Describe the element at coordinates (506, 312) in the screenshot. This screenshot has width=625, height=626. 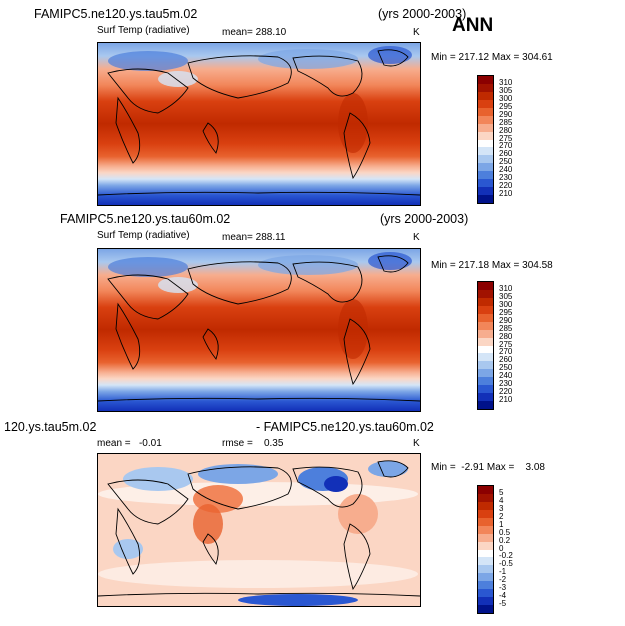
I see `panel2-colorbar-tick-label: 295` at that location.